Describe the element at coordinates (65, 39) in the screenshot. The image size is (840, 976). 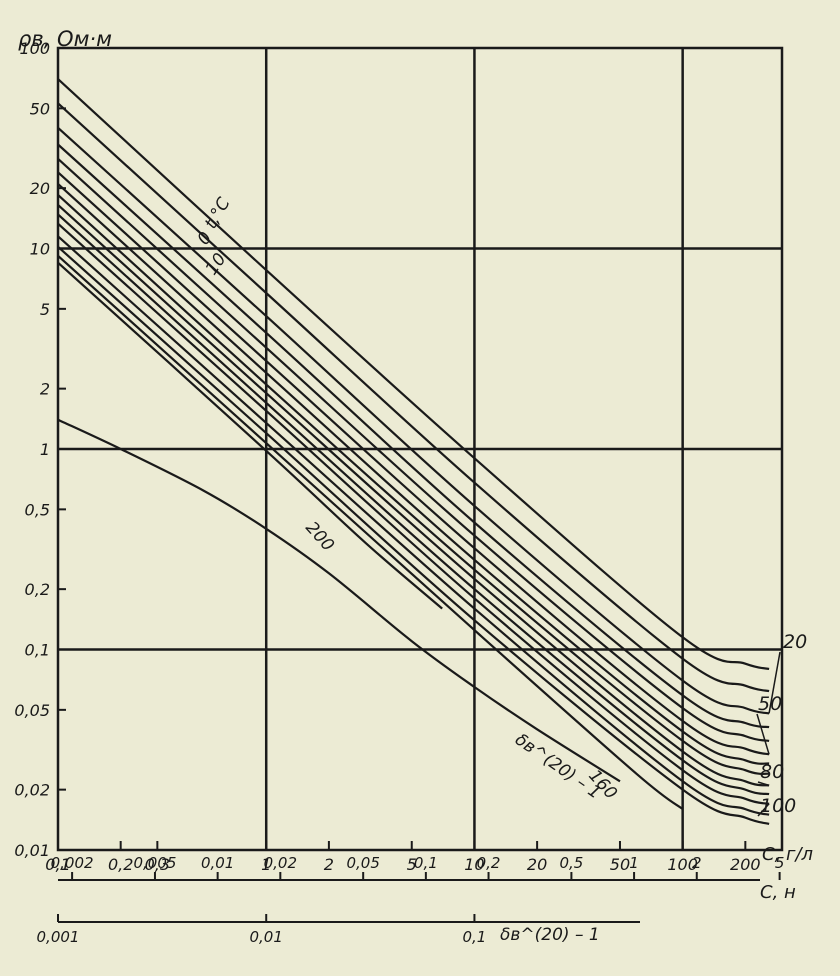
I see `y-axis-label: ρв, Ом·м` at that location.